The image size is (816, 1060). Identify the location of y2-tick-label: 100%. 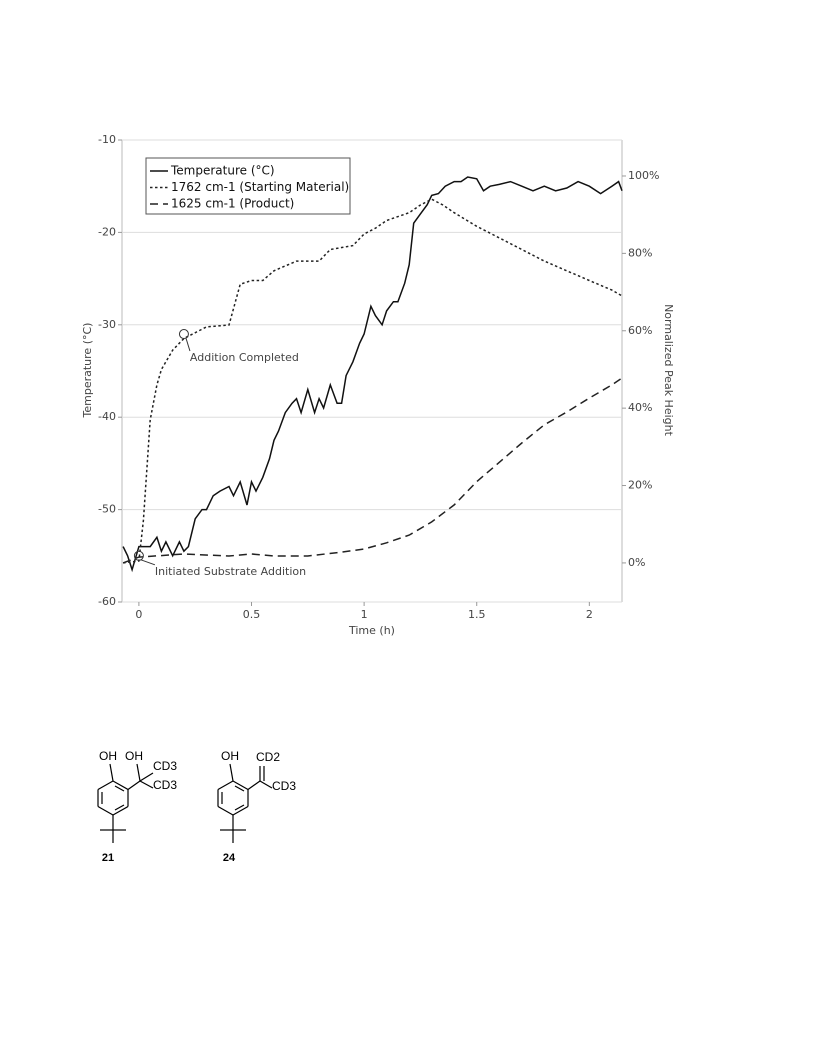
(643, 175).